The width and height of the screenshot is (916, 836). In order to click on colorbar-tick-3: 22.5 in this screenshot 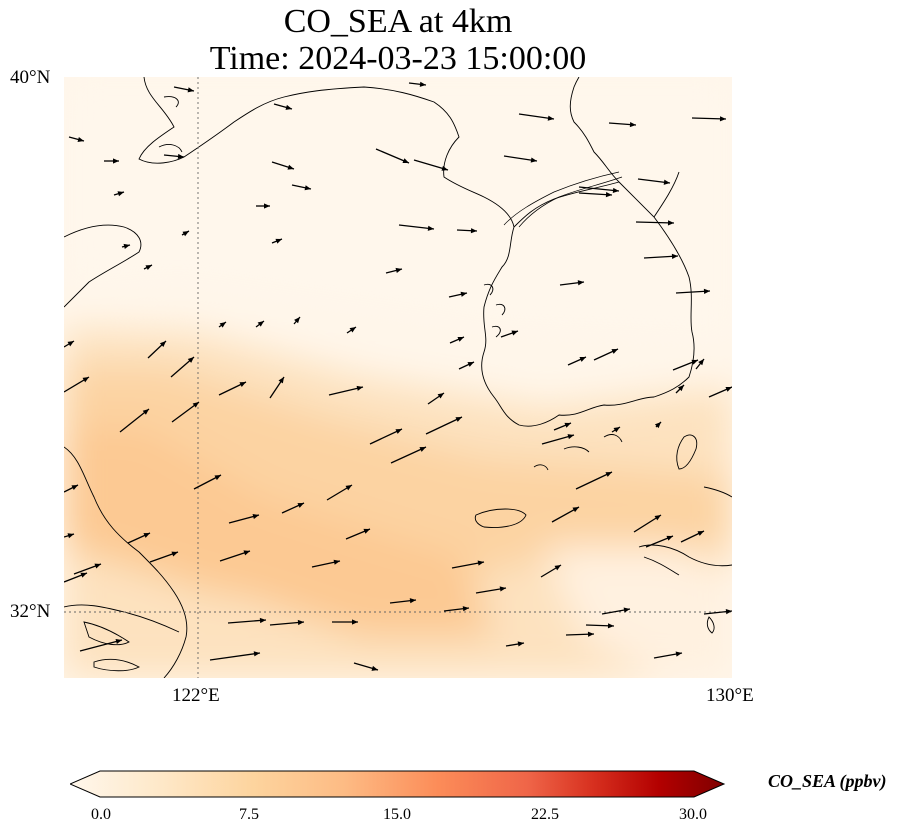, I will do `click(545, 814)`.